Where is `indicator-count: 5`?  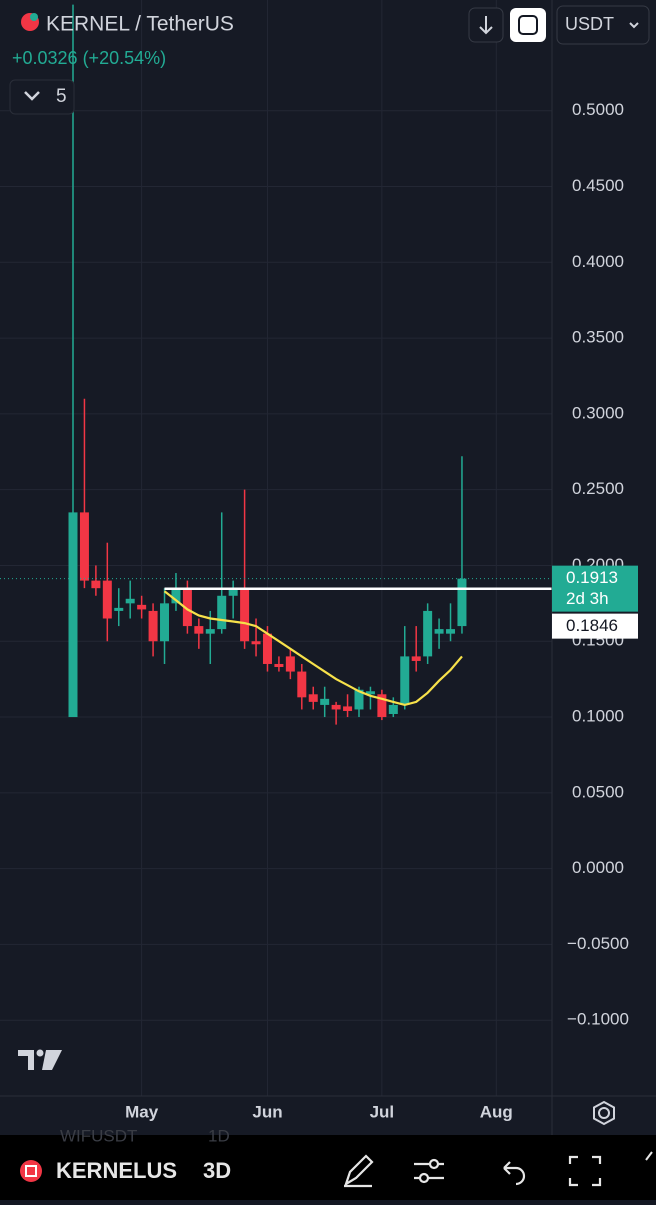 indicator-count: 5 is located at coordinates (61, 96).